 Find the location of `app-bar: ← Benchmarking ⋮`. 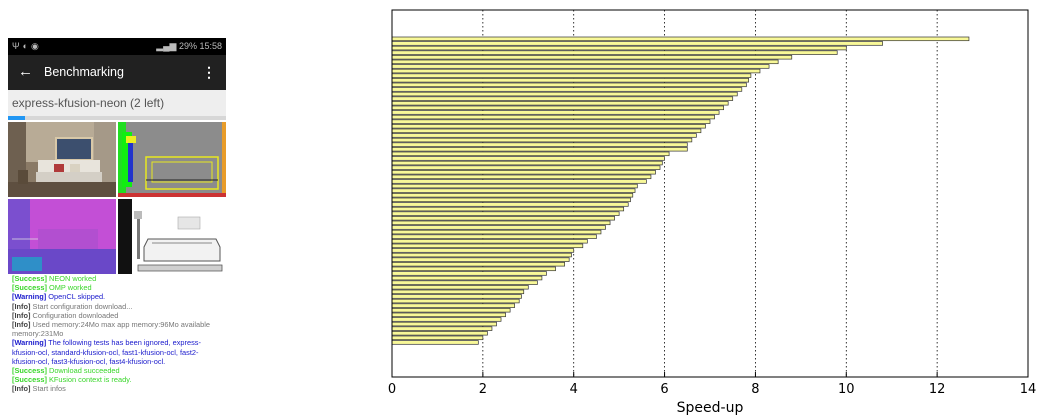

app-bar: ← Benchmarking ⋮ is located at coordinates (117, 72).